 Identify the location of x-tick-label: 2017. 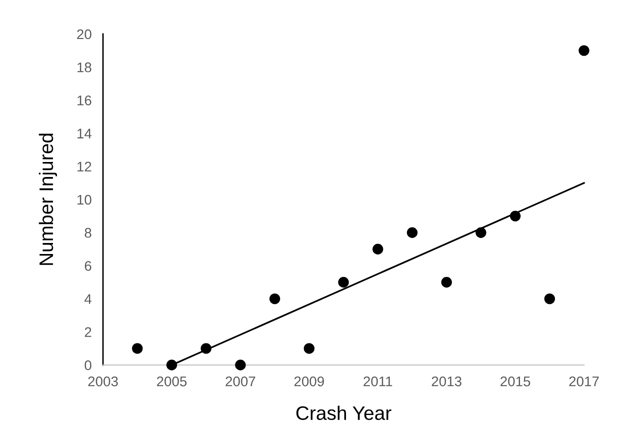
(584, 381).